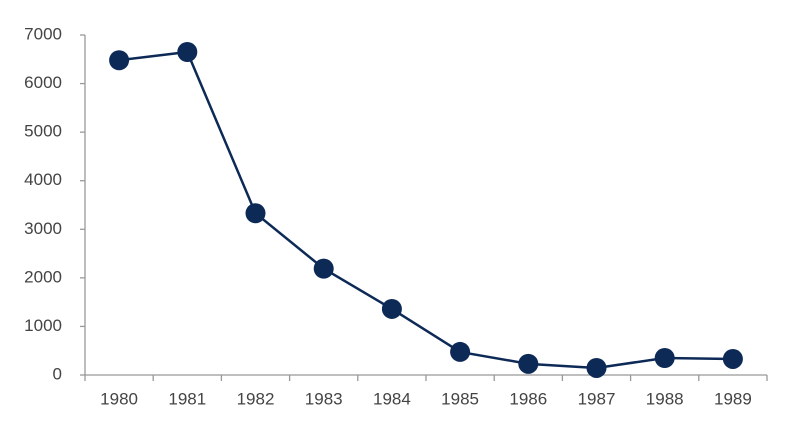 The width and height of the screenshot is (800, 434). Describe the element at coordinates (43, 82) in the screenshot. I see `y-tick-label: 6000` at that location.